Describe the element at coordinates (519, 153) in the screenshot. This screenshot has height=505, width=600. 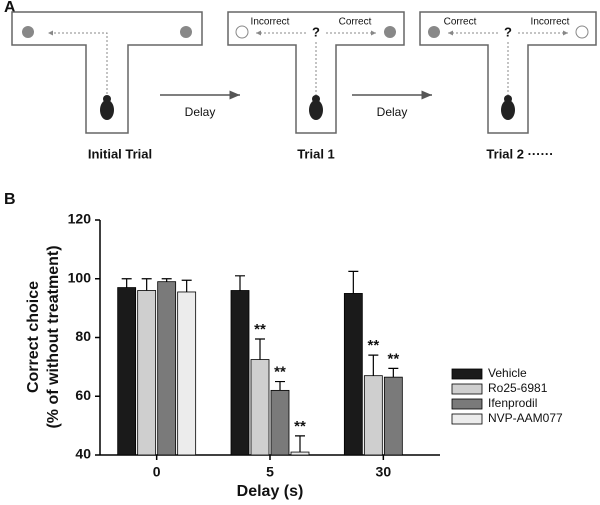
I see `trial-caption: Trial 2 ······` at that location.